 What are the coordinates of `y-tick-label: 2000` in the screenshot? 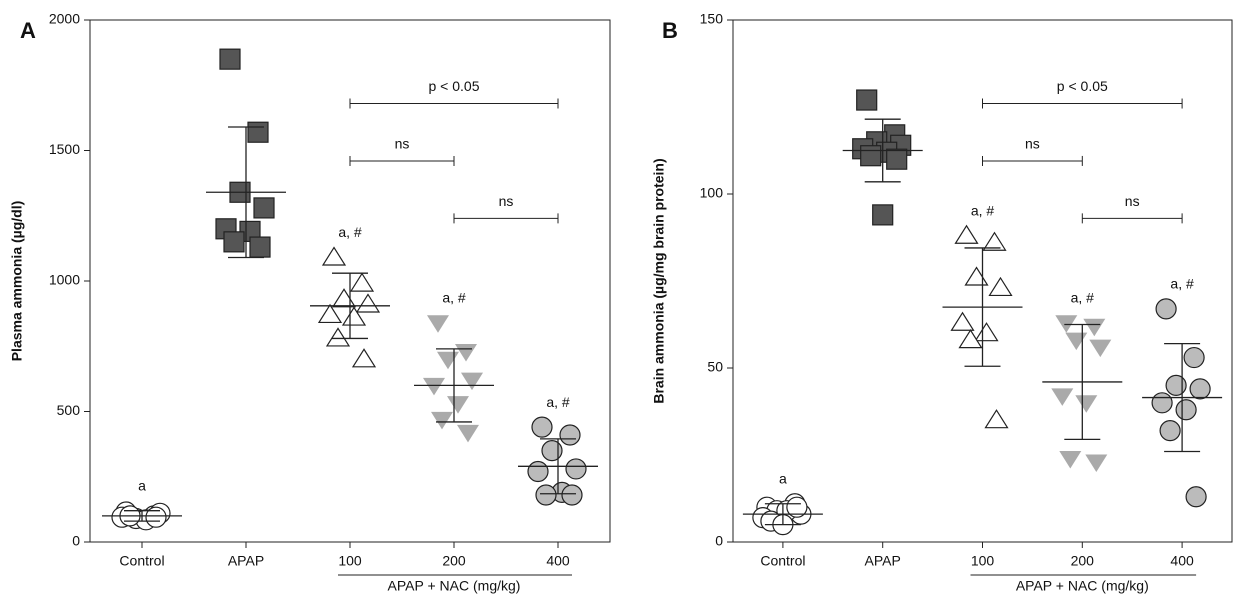 It's located at (64, 19).